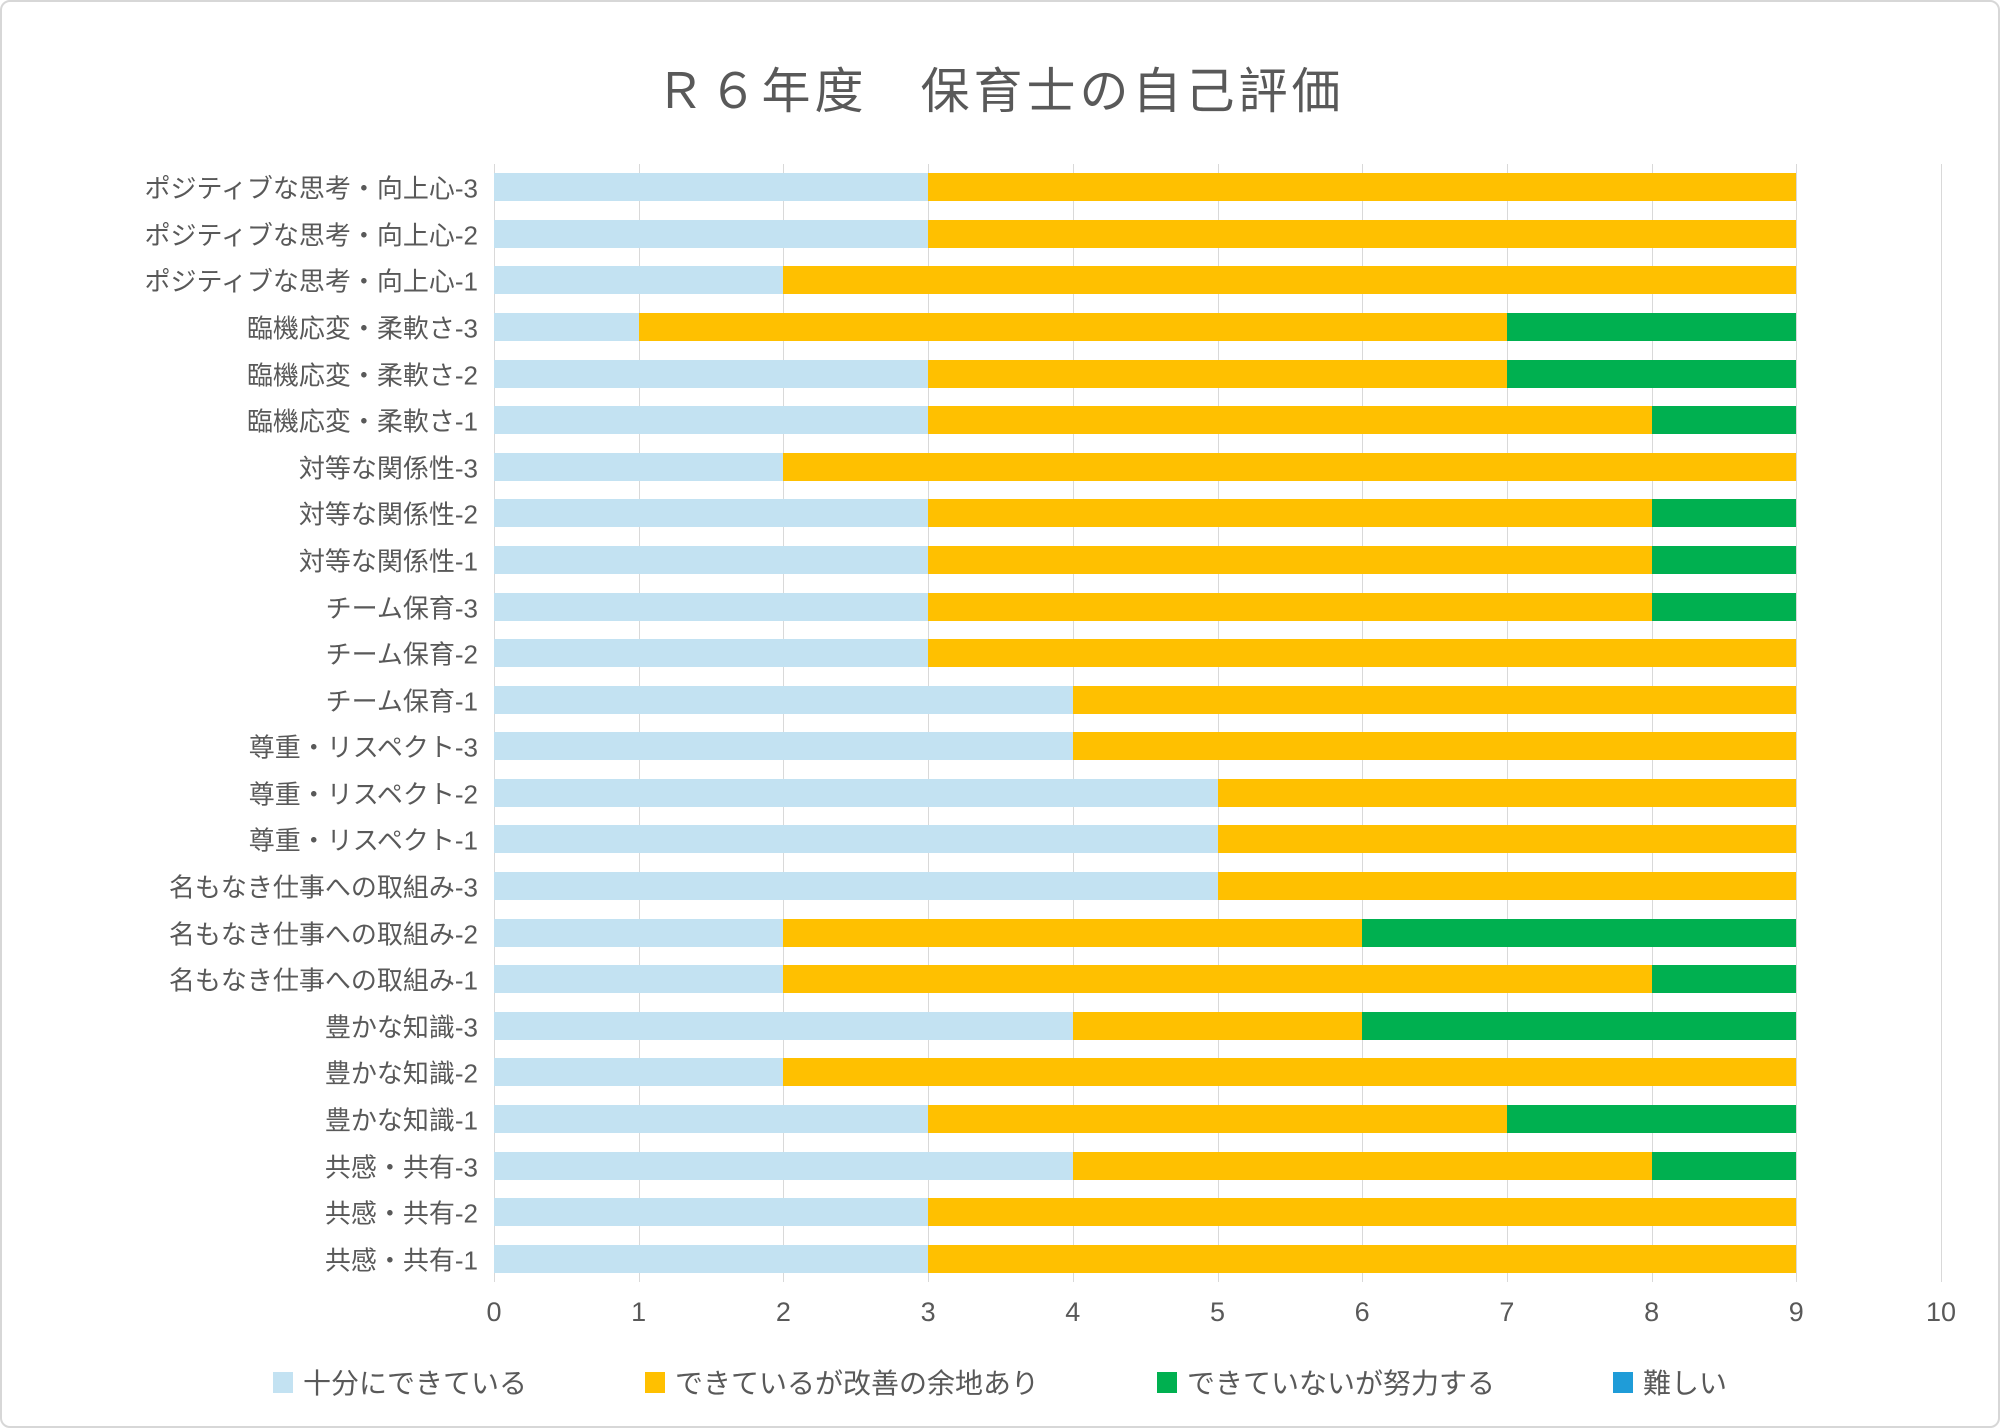 The height and width of the screenshot is (1428, 2000). What do you see at coordinates (856, 1383) in the screenshot?
I see `legend-label: できているが改善の余地あり` at bounding box center [856, 1383].